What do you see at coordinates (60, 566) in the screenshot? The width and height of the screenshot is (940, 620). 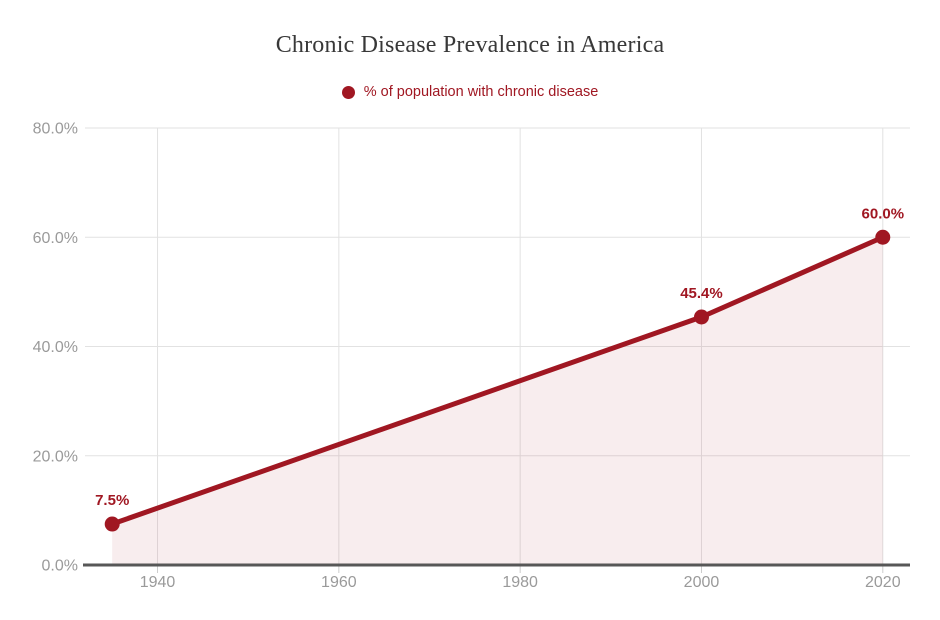 I see `y-axis-tick-label: 0.0%` at bounding box center [60, 566].